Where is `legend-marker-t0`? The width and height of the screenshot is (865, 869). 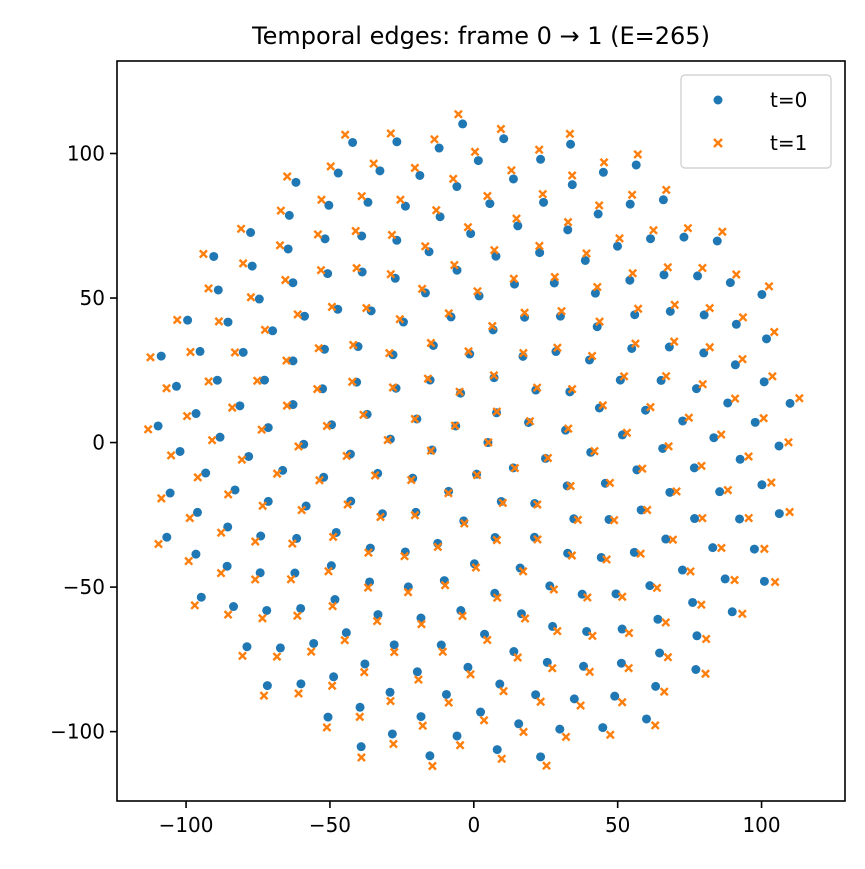 legend-marker-t0 is located at coordinates (718, 100).